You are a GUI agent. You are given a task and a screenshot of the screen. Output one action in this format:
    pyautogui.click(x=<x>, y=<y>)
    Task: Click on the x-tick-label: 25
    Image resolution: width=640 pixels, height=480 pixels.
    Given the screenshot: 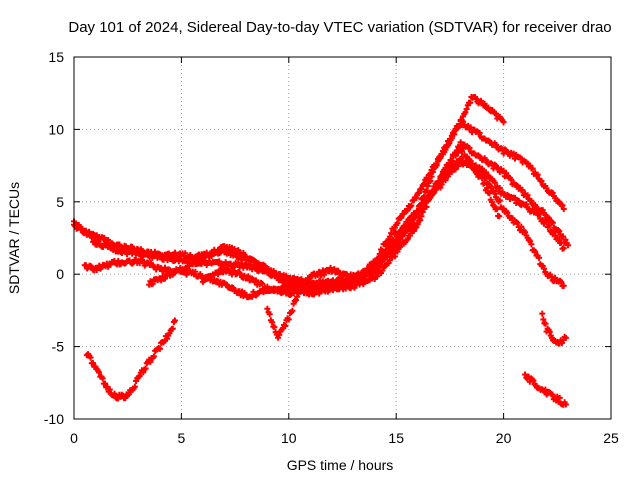 What is the action you would take?
    pyautogui.click(x=611, y=438)
    